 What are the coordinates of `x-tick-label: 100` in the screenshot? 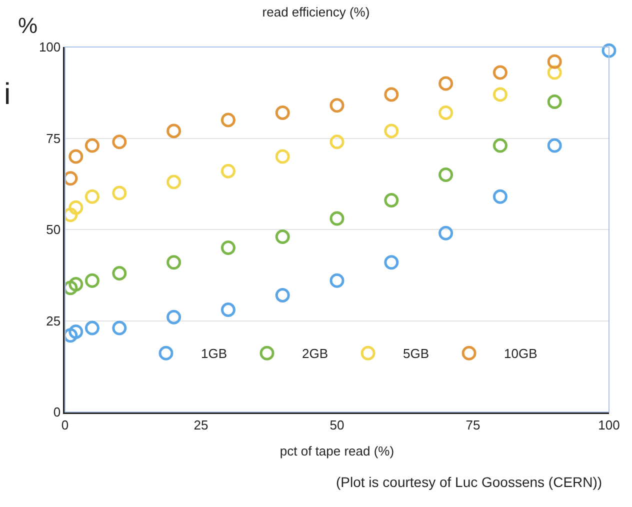 It's located at (609, 424).